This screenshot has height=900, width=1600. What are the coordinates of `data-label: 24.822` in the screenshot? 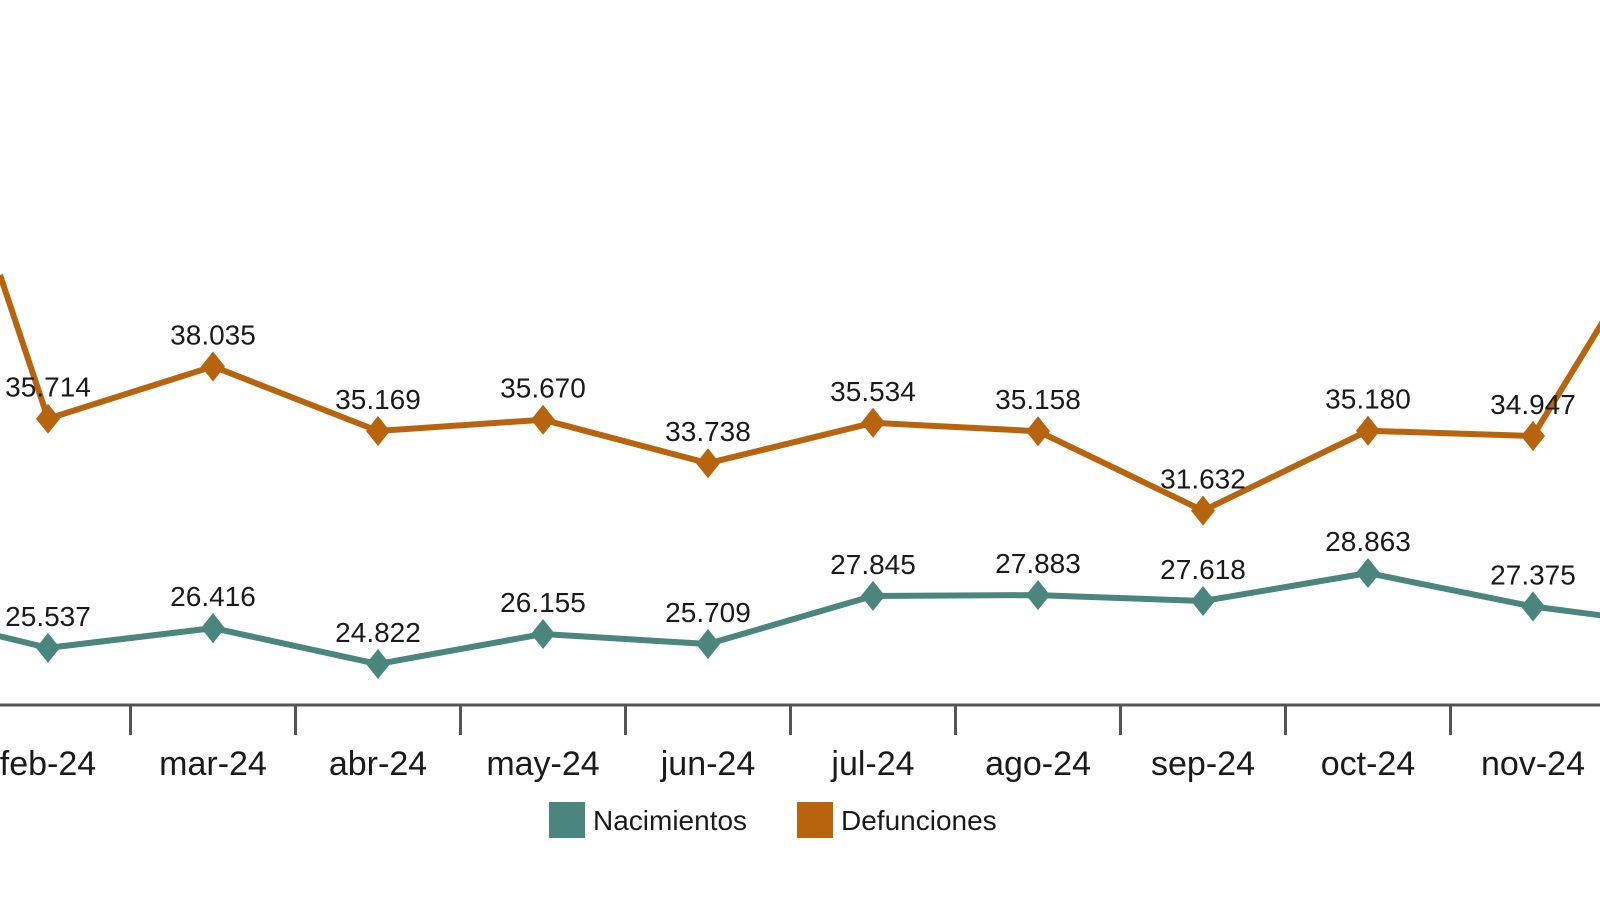 It's located at (378, 632).